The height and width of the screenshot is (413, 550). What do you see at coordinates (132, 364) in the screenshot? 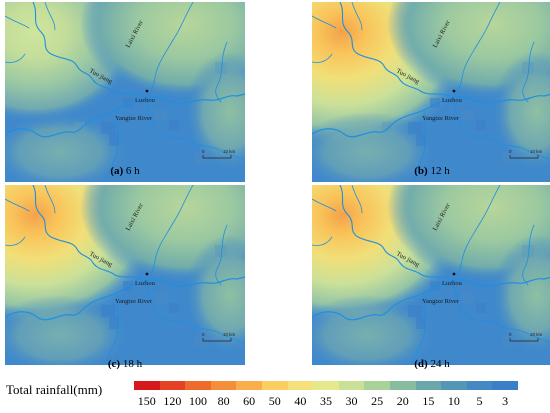
I see `caption-c-time: 18 h` at bounding box center [132, 364].